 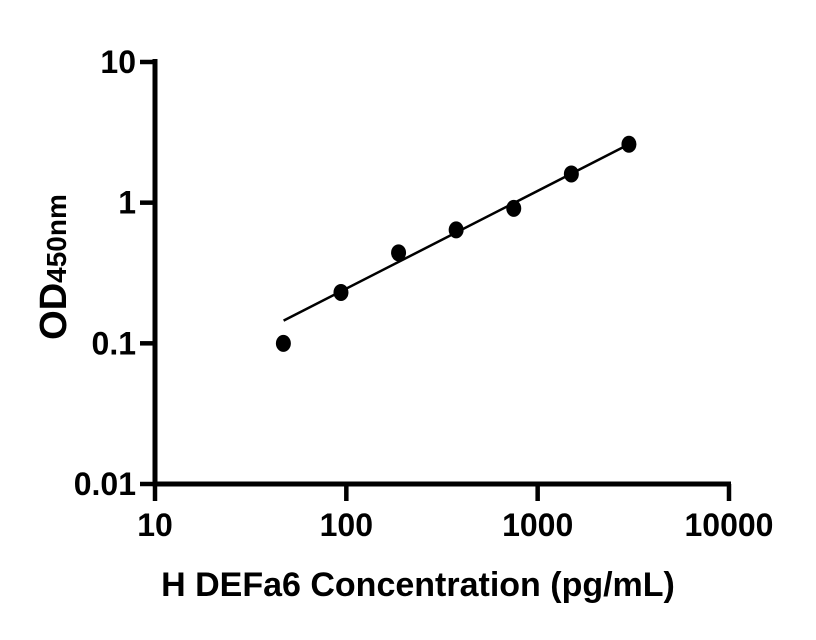 I want to click on x-axis-title: H DEFa6 Concentration (pg/mL), so click(x=418, y=585).